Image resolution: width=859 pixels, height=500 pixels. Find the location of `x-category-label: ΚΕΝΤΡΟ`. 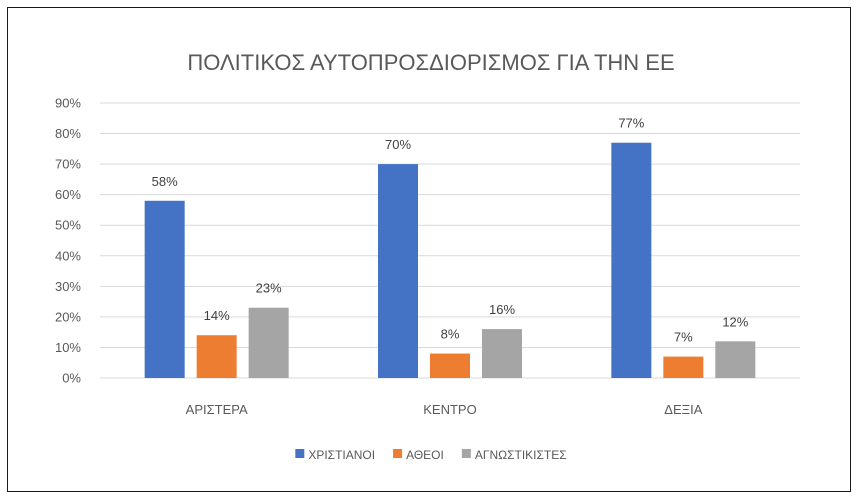

x-category-label: ΚΕΝΤΡΟ is located at coordinates (449, 409).